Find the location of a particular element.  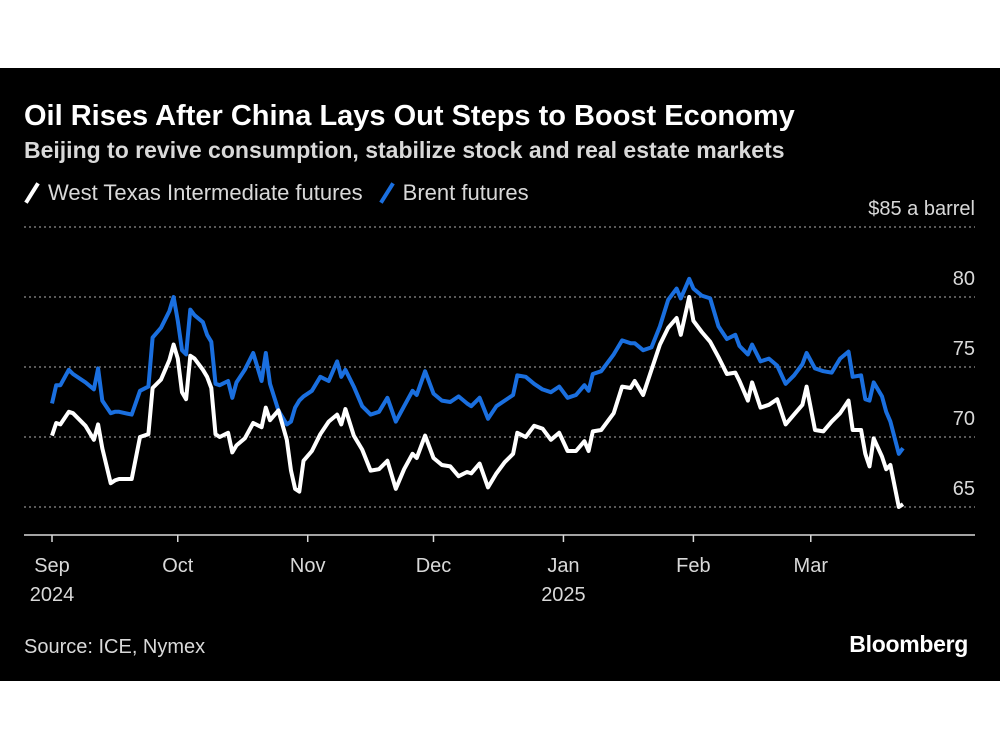

x-tick-label: Sep is located at coordinates (52, 566).